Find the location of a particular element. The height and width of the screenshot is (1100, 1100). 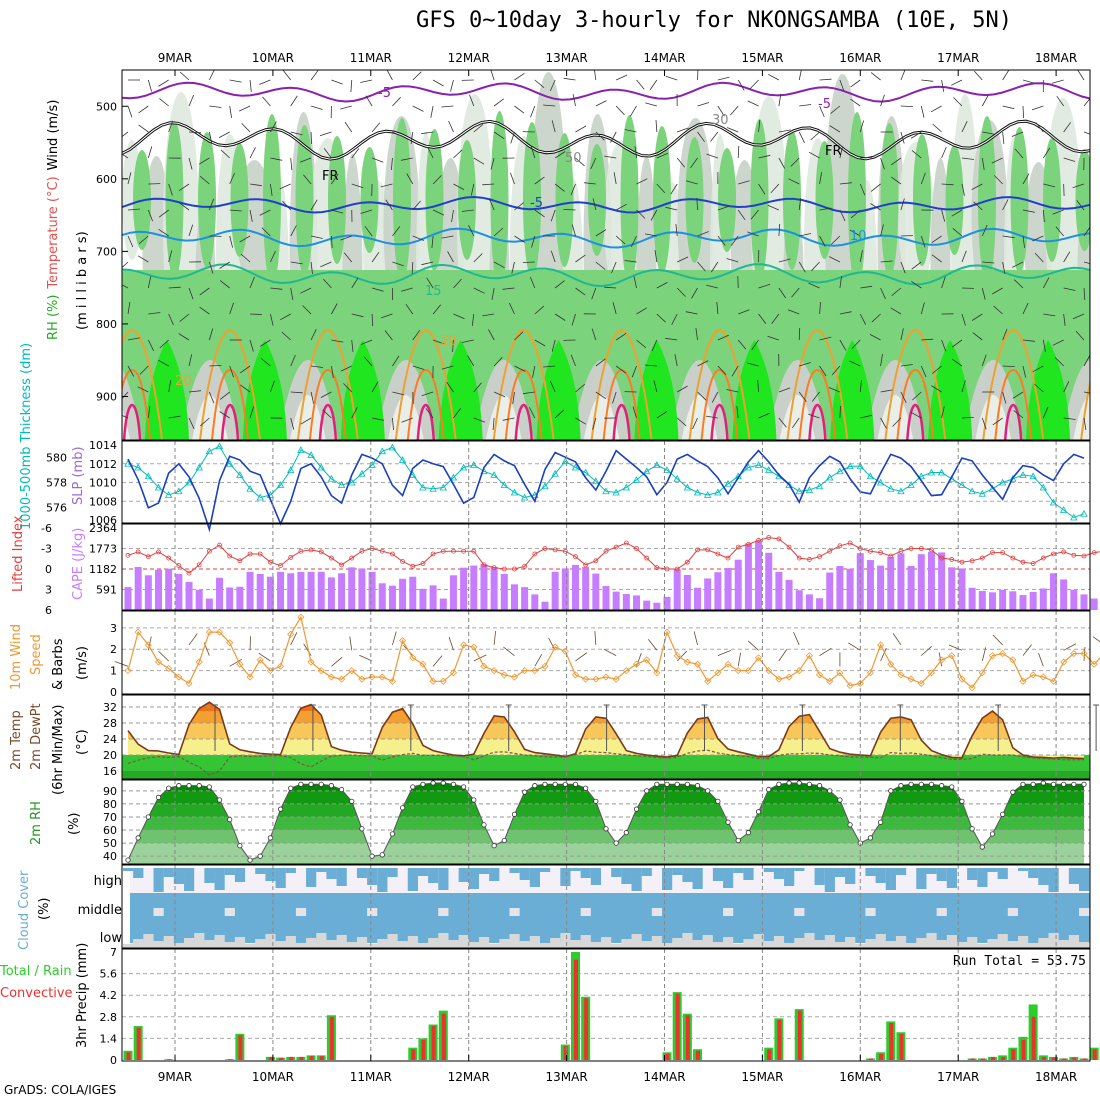

isotherm-label: 20 is located at coordinates (183, 381).